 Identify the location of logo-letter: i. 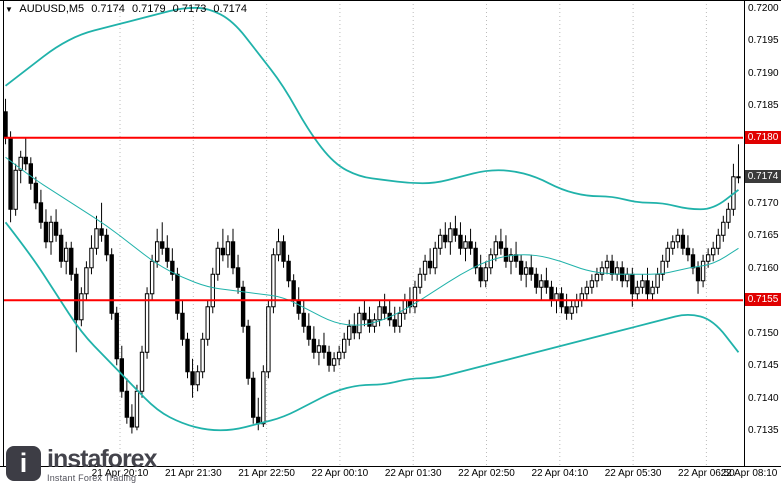
(23, 463).